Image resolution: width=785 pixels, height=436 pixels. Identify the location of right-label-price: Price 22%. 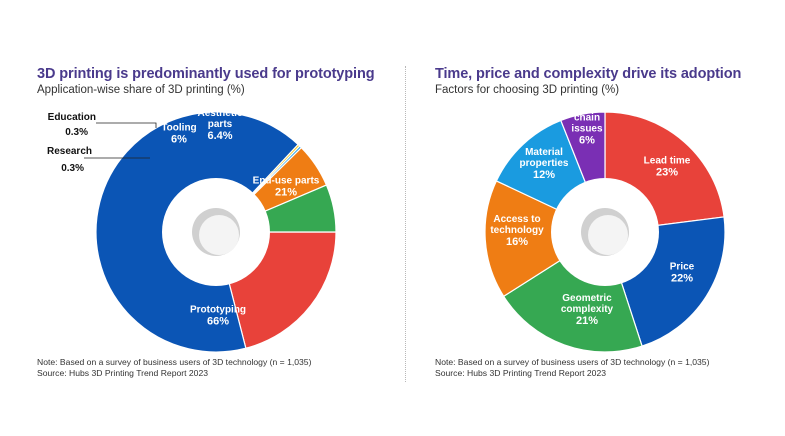
(682, 273).